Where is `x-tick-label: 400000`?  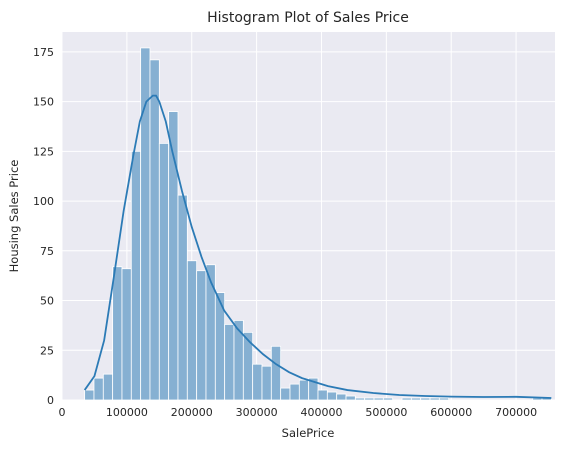
x-tick-label: 400000 is located at coordinates (321, 412).